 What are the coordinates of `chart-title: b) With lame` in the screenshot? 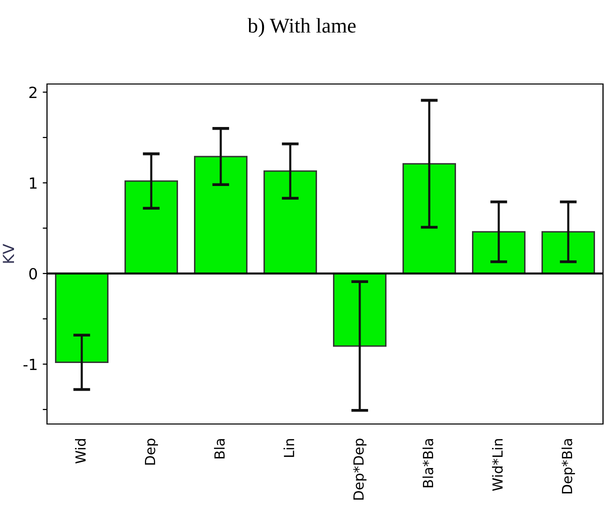 It's located at (302, 27).